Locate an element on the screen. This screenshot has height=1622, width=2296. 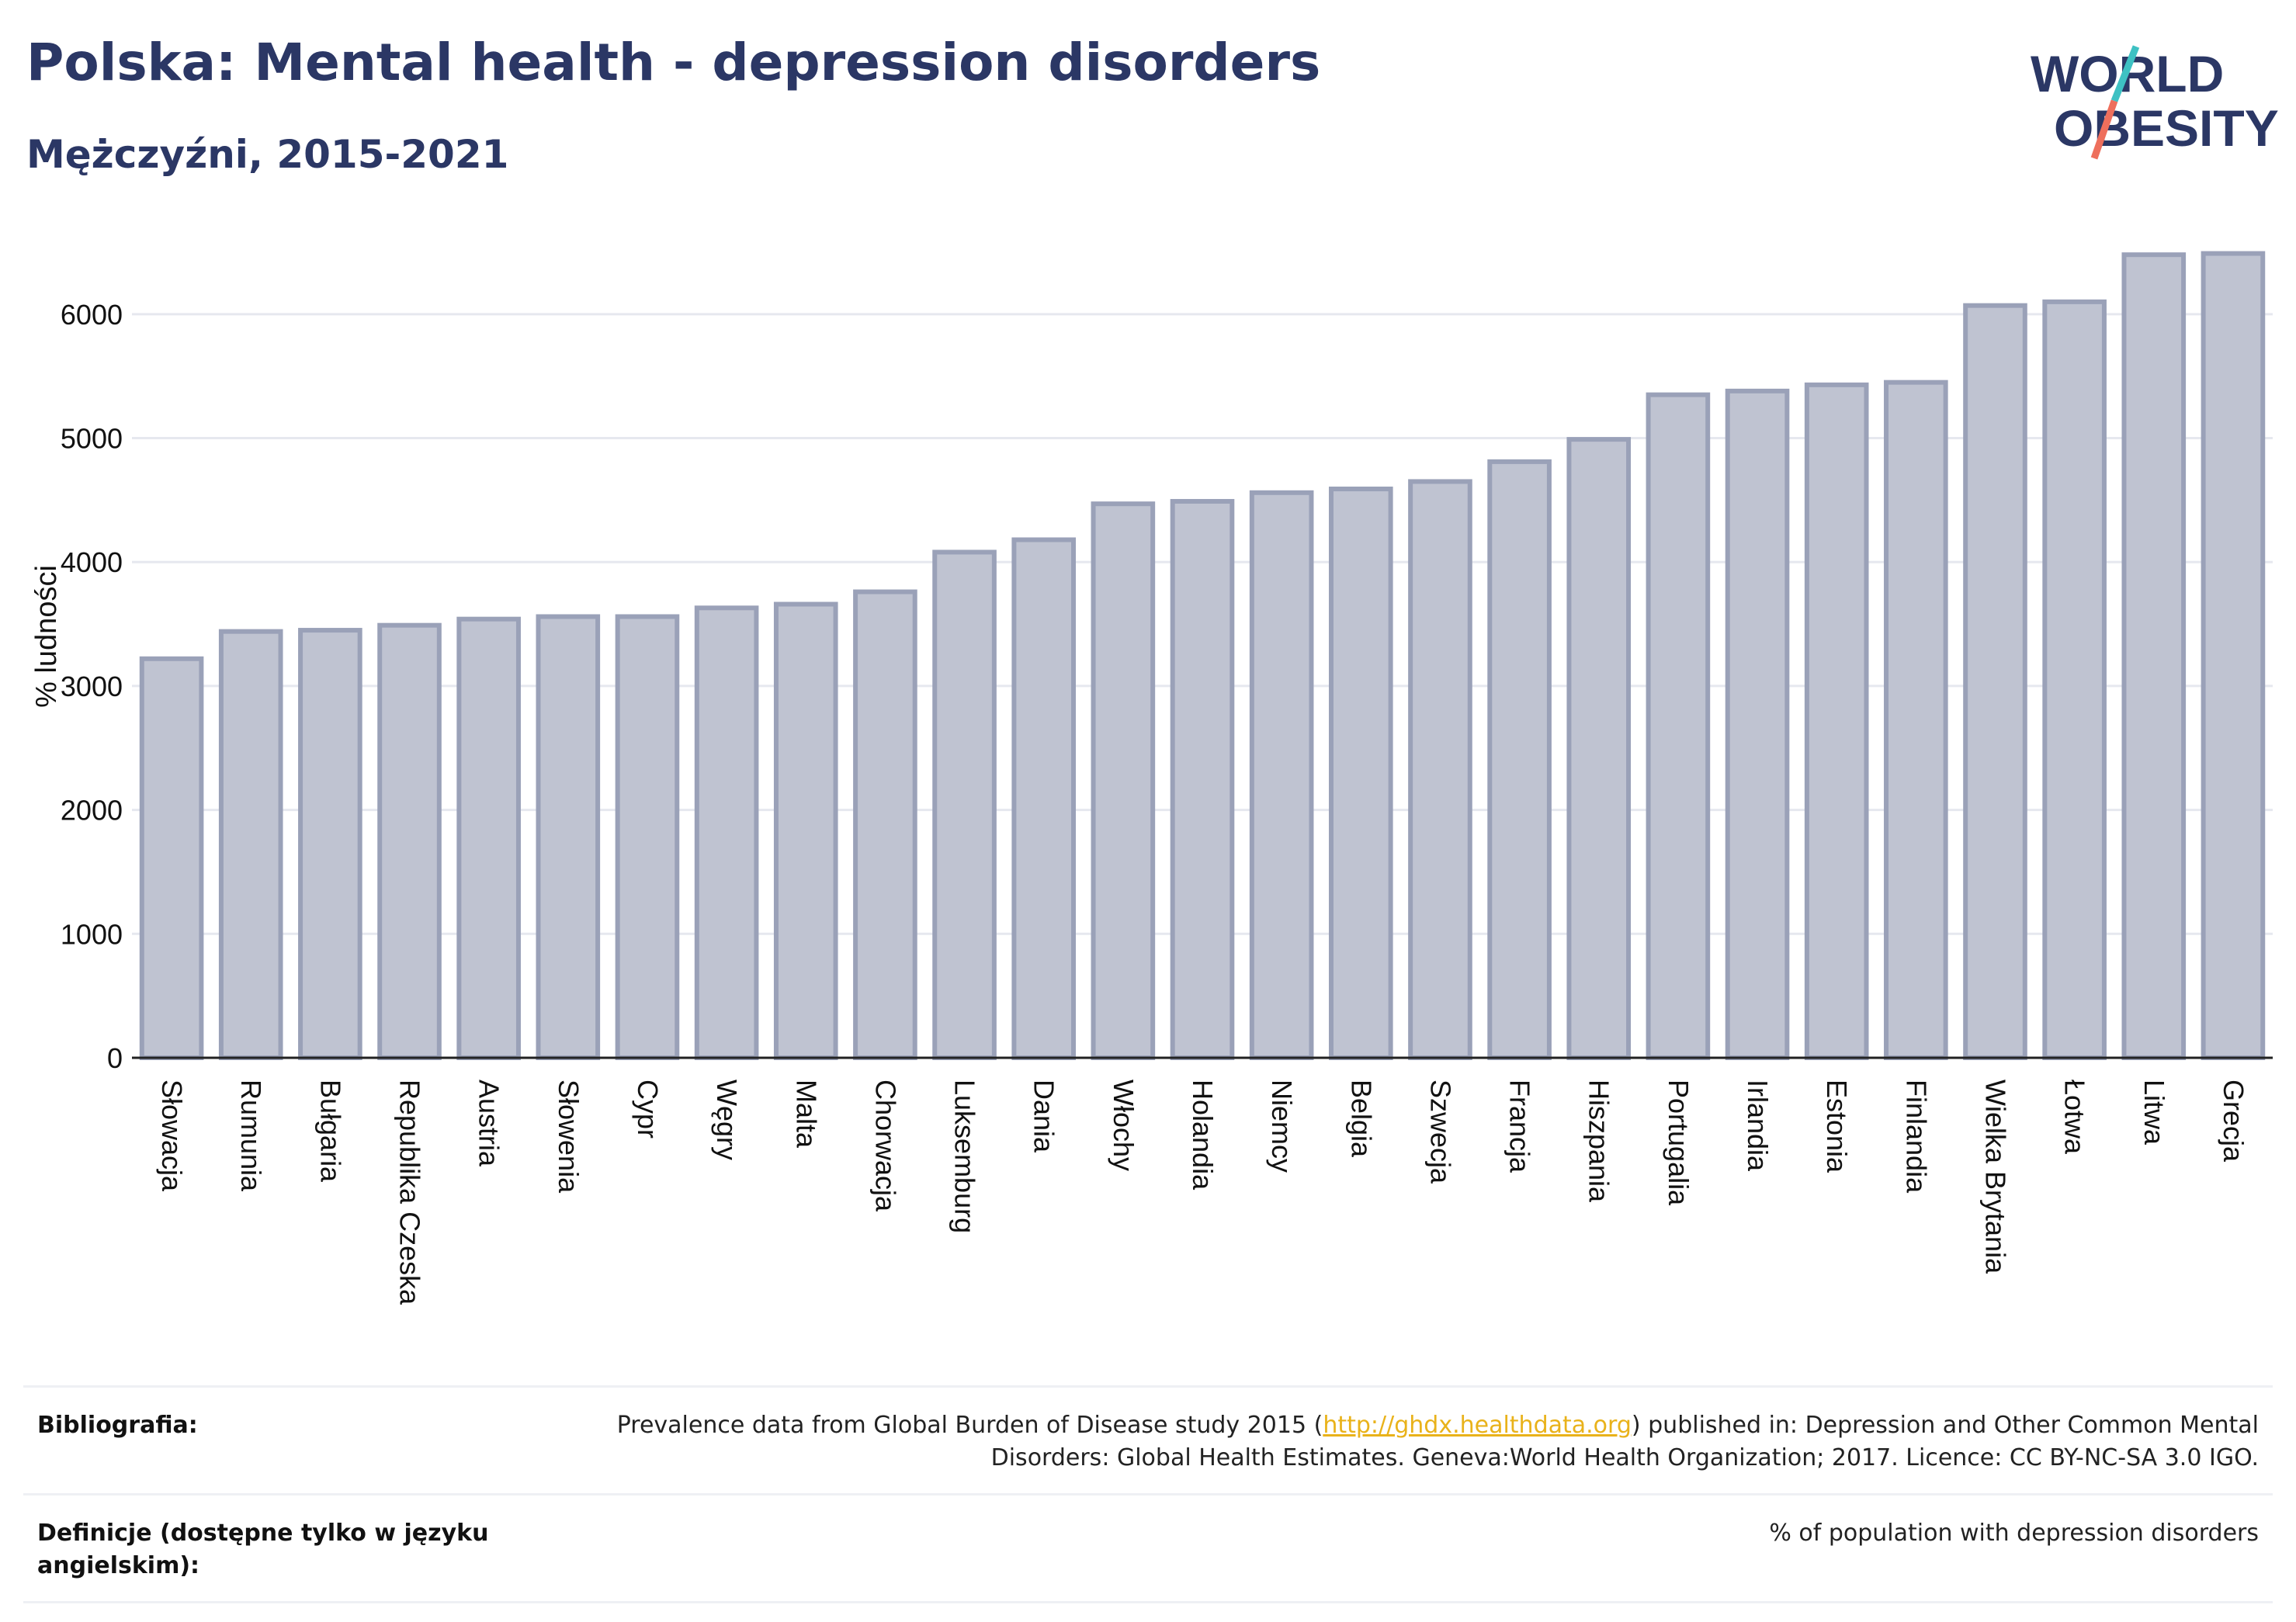
x-tick-label: Rumunia is located at coordinates (251, 1136).